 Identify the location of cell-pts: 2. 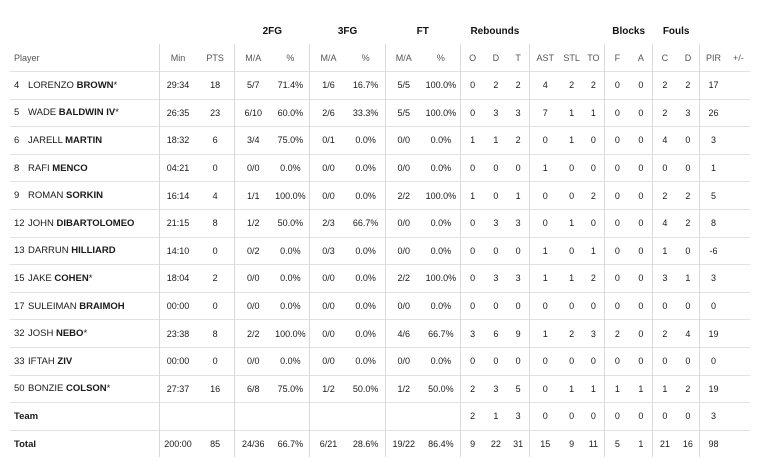
(215, 278).